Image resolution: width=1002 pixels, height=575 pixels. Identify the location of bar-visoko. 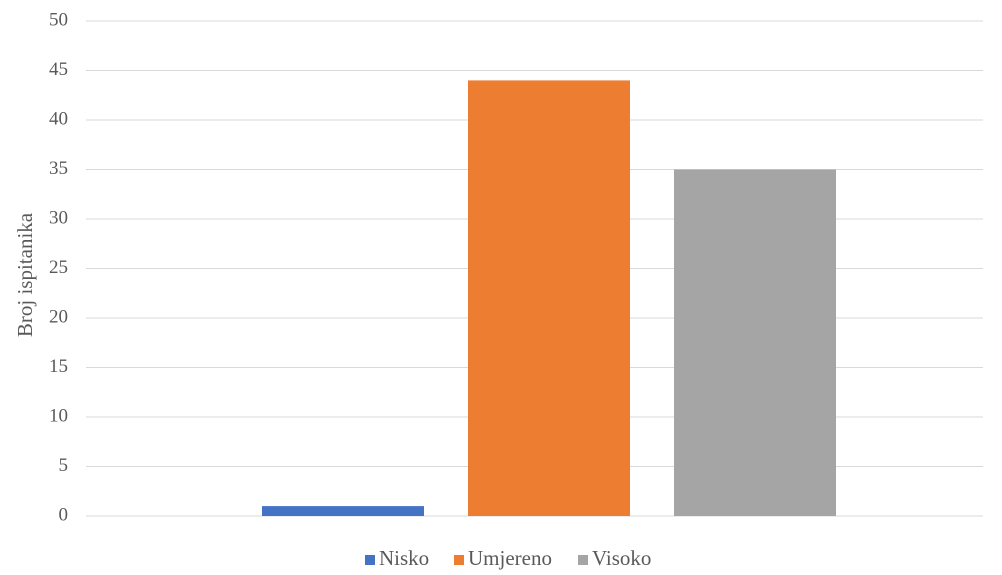
(755, 342).